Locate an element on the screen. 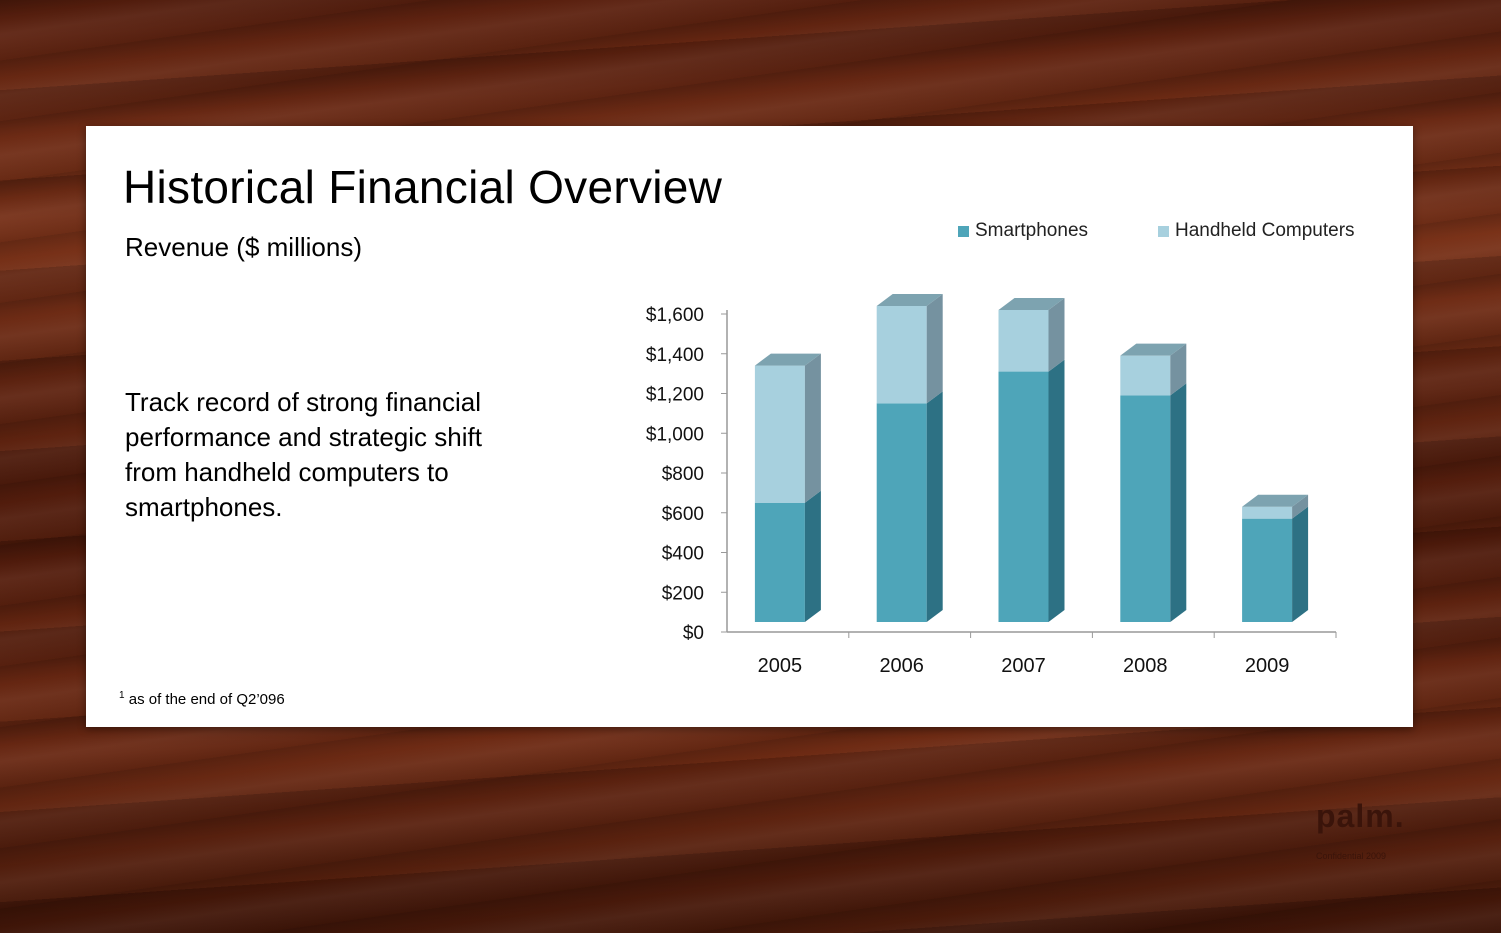  x-tick-label: 2005 is located at coordinates (780, 666).